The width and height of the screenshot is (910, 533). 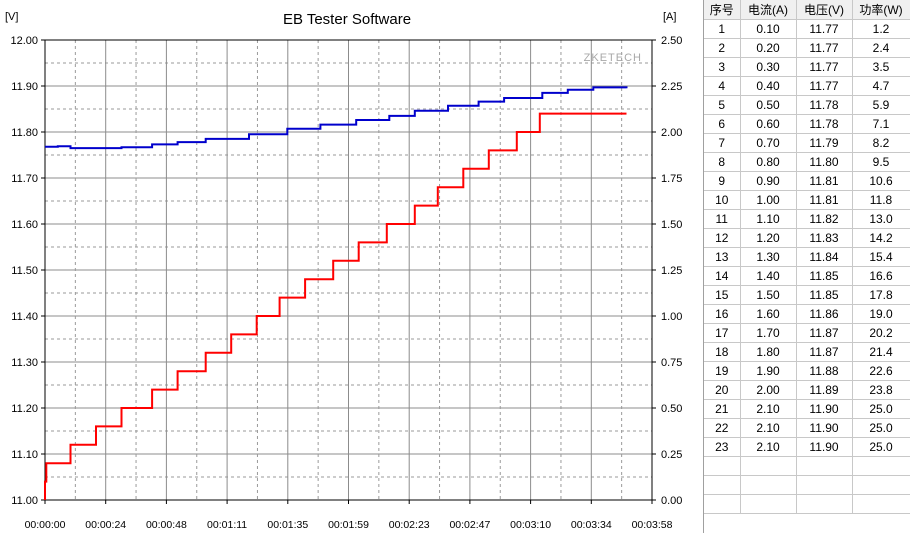 I want to click on table-cell: 1.80, so click(x=768, y=352).